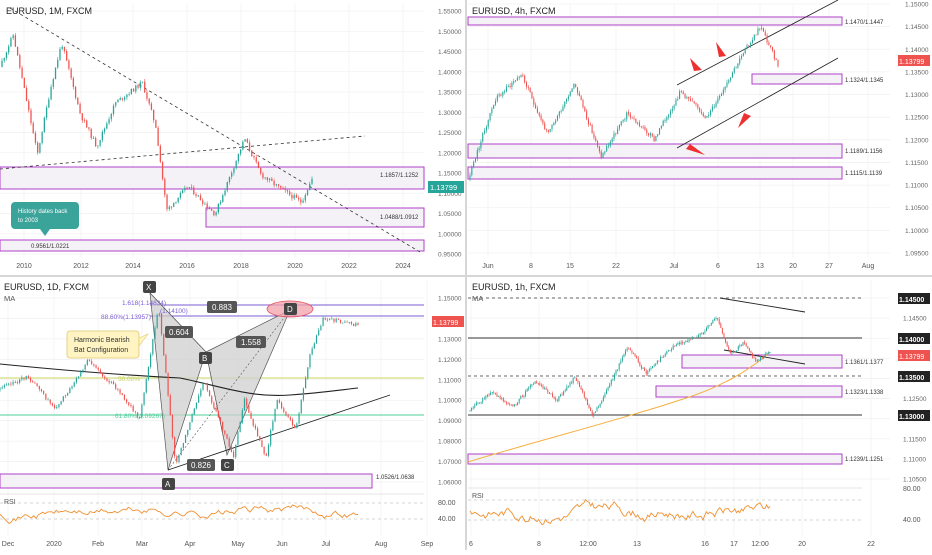 The width and height of the screenshot is (932, 555). I want to click on bl-point-d: D, so click(290, 309).